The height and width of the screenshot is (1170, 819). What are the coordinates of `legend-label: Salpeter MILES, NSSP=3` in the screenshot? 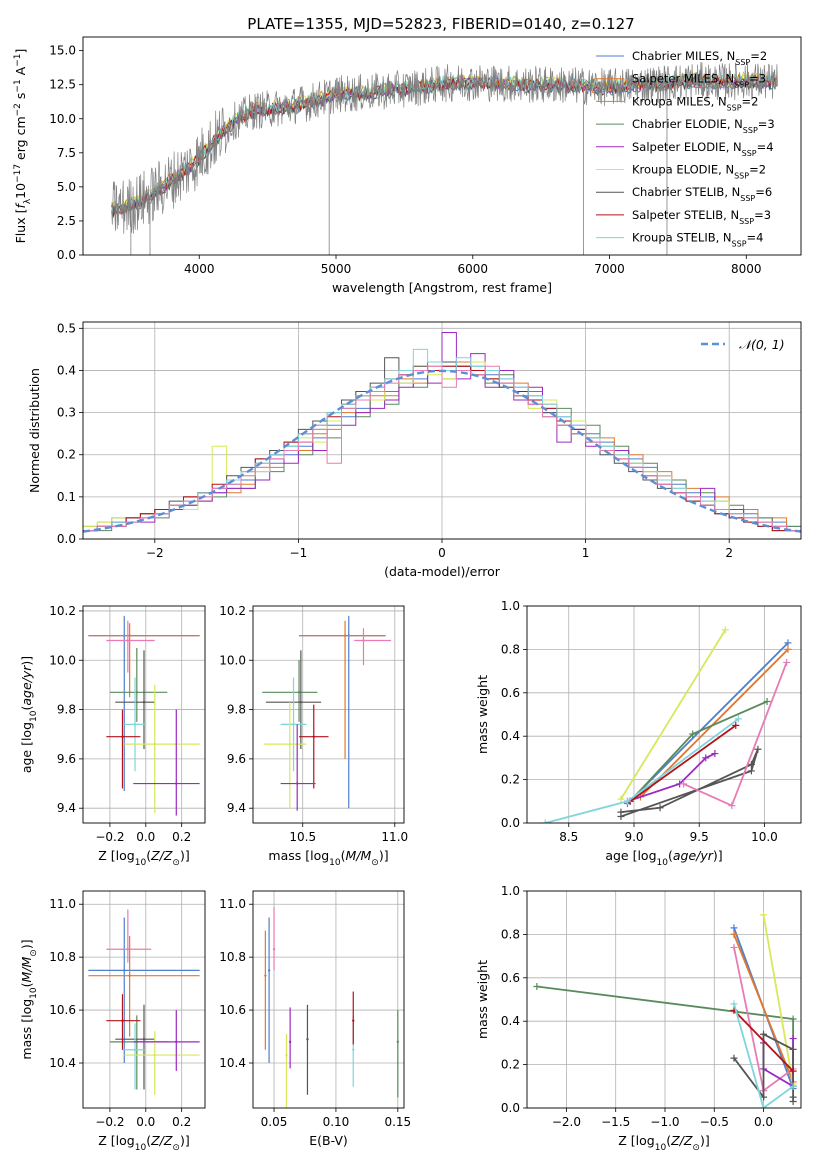 It's located at (699, 81).